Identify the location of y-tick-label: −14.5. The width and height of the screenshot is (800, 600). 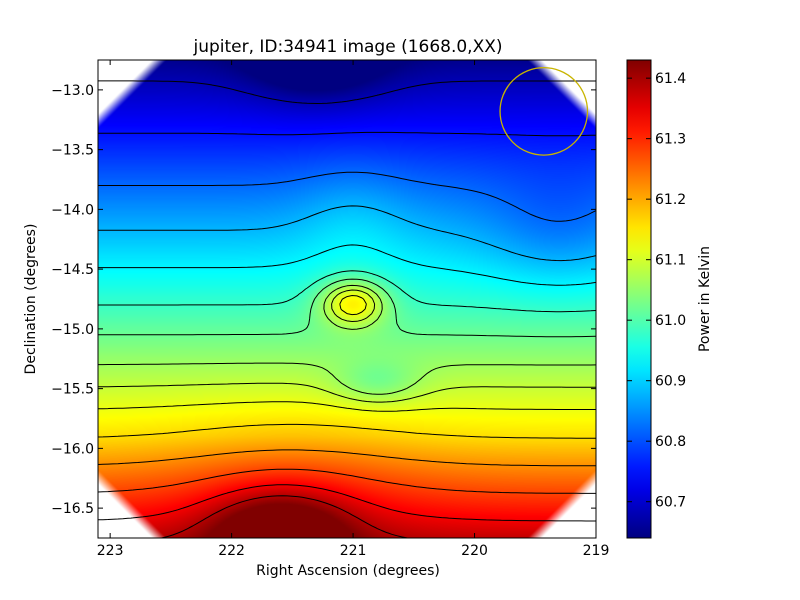
(72, 270).